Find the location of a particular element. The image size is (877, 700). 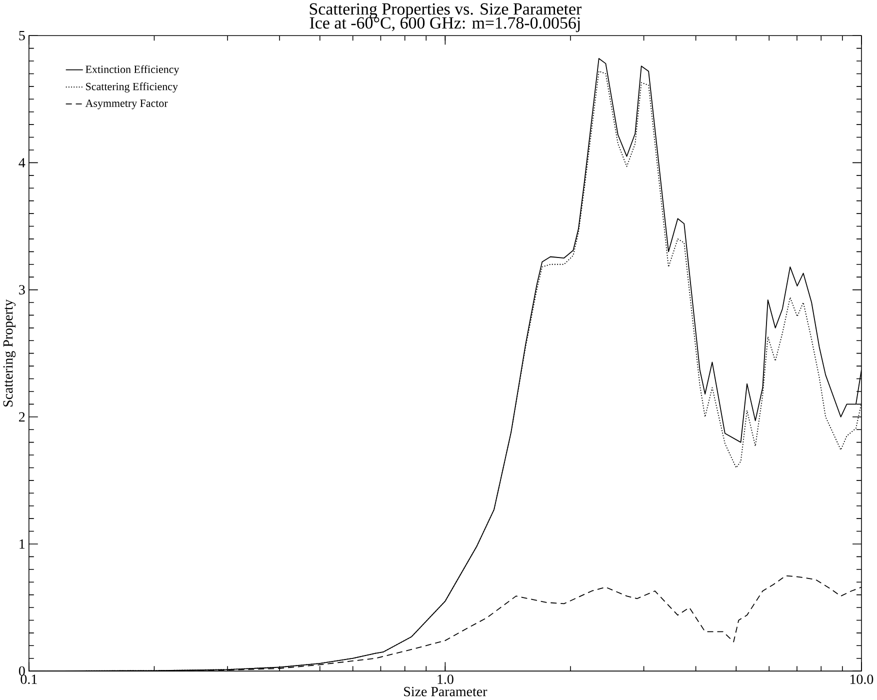

x-tick-label: 1.0 is located at coordinates (446, 679).